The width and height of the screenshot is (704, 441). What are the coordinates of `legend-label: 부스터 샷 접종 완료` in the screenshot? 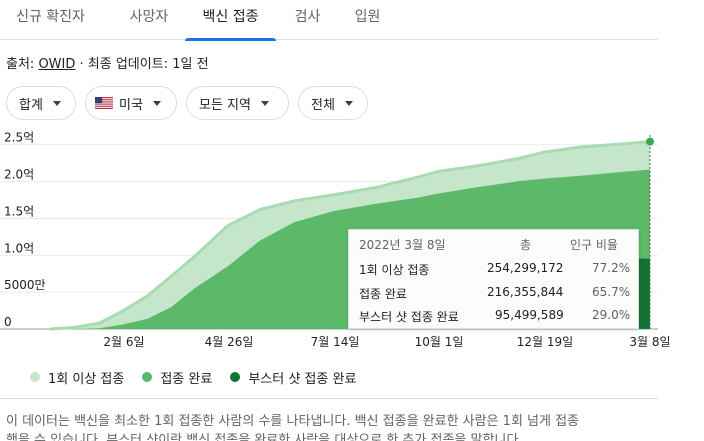 It's located at (302, 379).